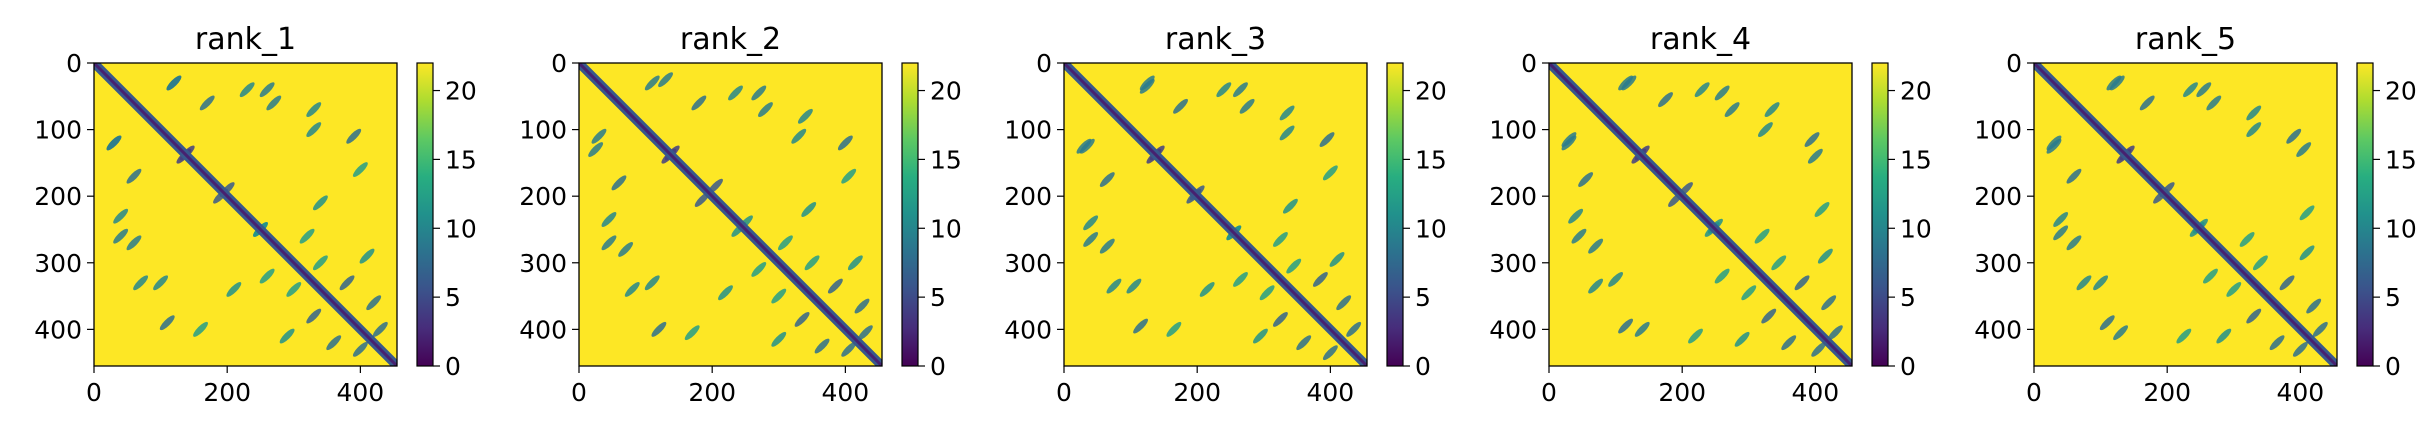 This screenshot has height=432, width=2428. Describe the element at coordinates (1431, 159) in the screenshot. I see `colorbar-tick-label: 15` at that location.